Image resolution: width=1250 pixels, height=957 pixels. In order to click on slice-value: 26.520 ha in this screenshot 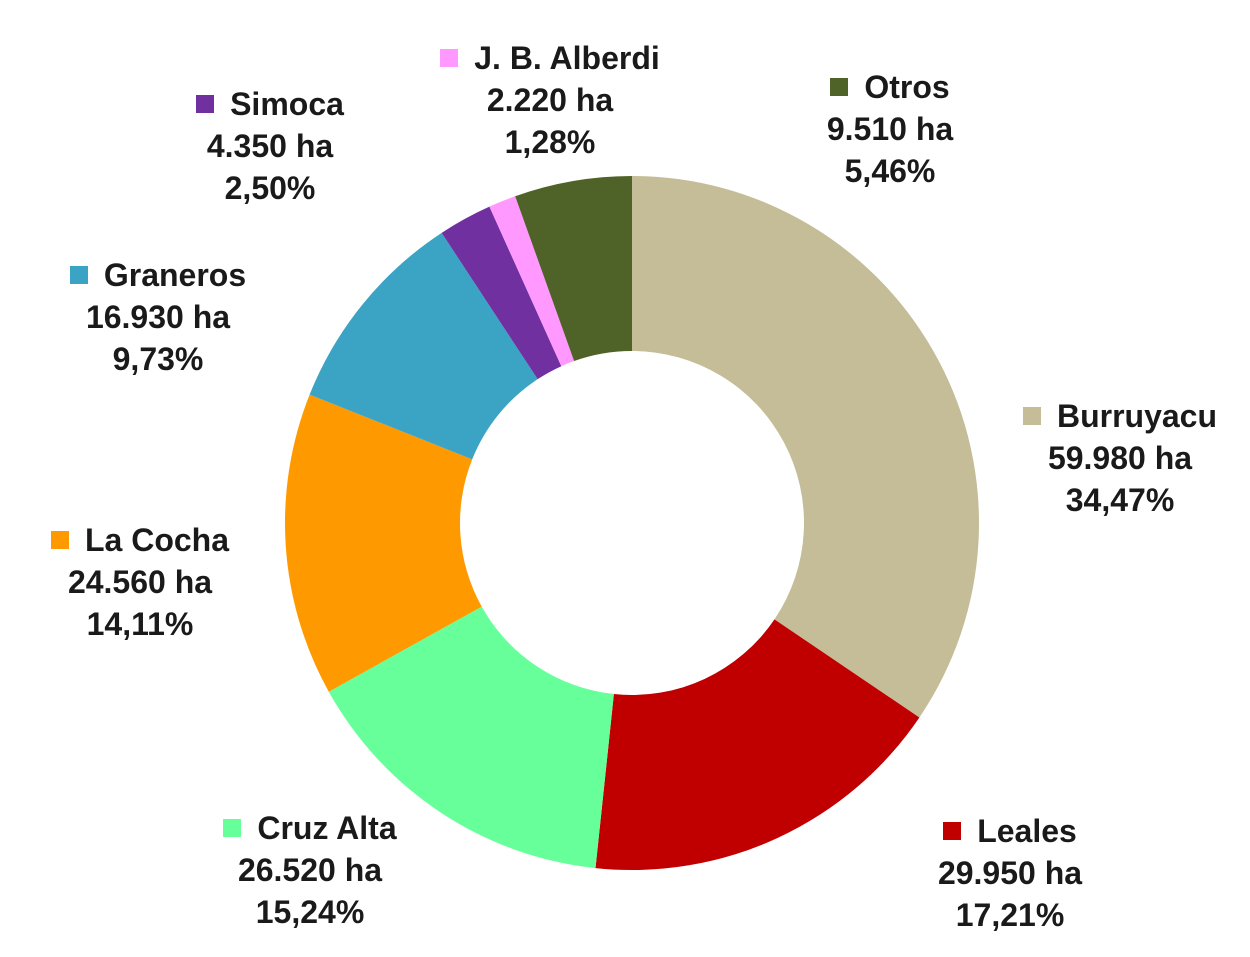, I will do `click(310, 870)`.